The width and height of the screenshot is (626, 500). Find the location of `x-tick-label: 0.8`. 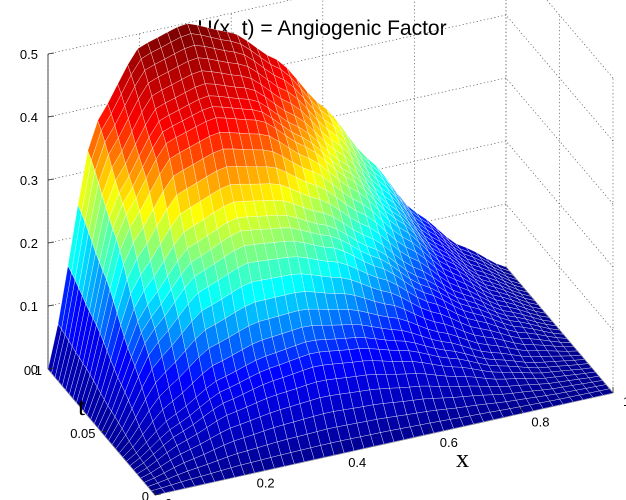

x-tick-label: 0.8 is located at coordinates (540, 421).